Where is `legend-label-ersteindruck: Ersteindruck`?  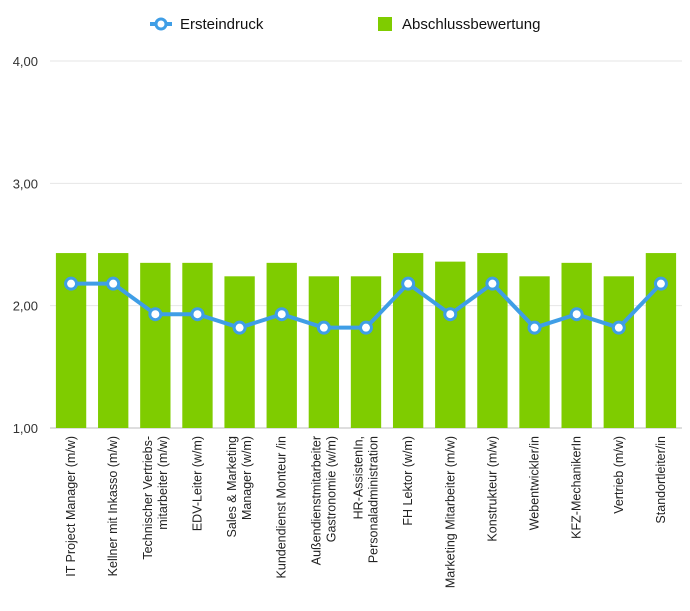 legend-label-ersteindruck: Ersteindruck is located at coordinates (222, 24).